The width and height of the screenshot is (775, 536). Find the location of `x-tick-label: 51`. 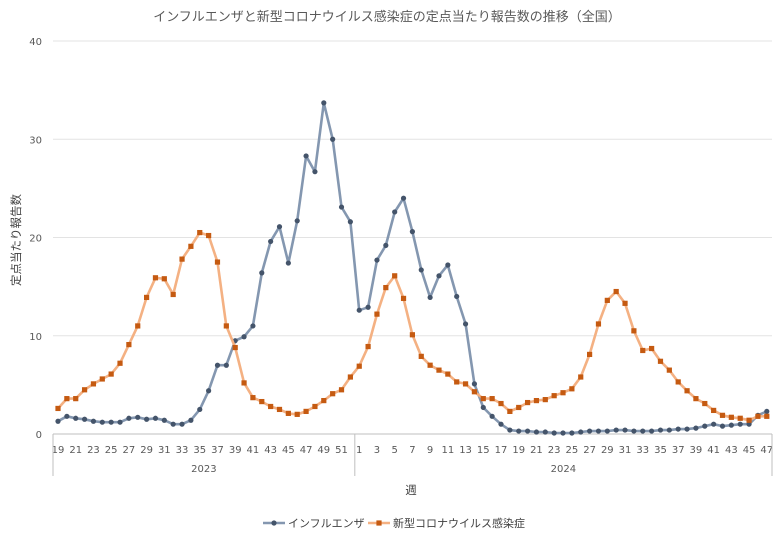

x-tick-label: 51 is located at coordinates (341, 450).